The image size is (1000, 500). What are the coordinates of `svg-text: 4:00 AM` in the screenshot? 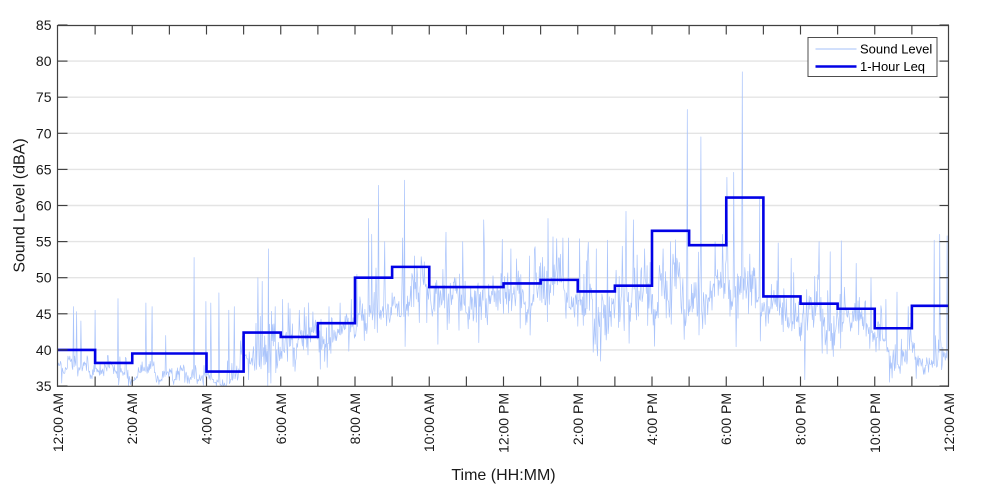 It's located at (207, 418).